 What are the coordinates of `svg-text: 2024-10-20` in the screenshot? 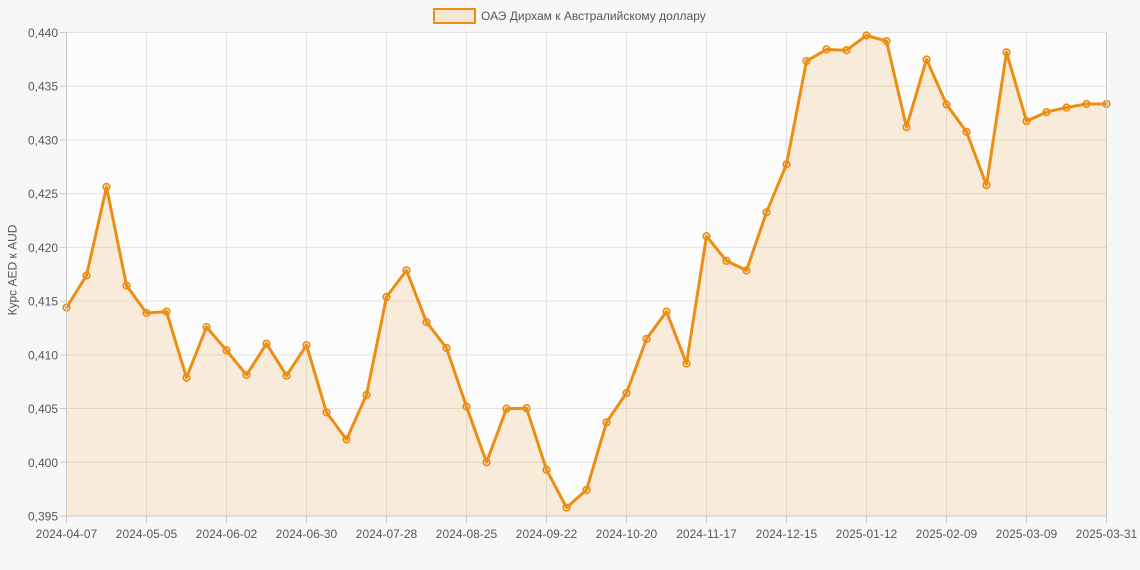 It's located at (627, 534).